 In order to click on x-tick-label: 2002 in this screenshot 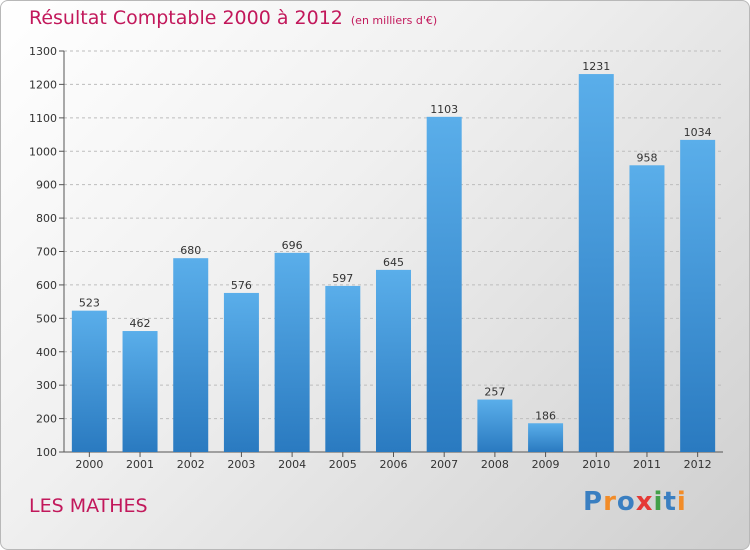, I will do `click(191, 464)`.